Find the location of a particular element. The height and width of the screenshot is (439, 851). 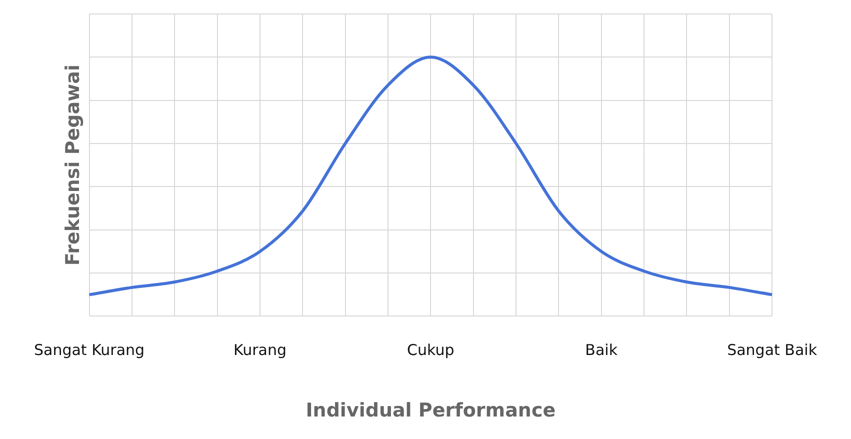

x-tick-label: Cukup is located at coordinates (430, 350).